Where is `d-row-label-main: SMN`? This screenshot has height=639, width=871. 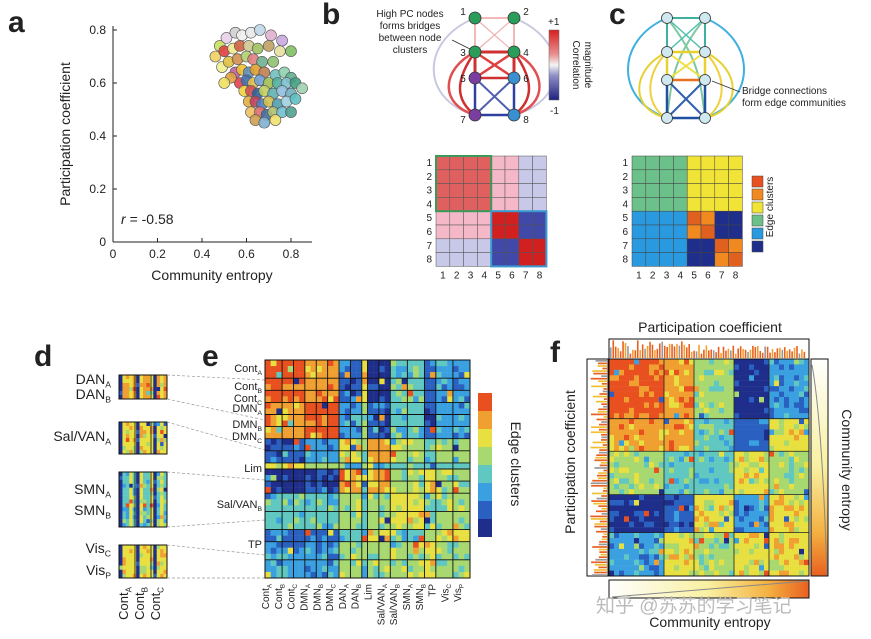
d-row-label-main: SMN is located at coordinates (89, 489).